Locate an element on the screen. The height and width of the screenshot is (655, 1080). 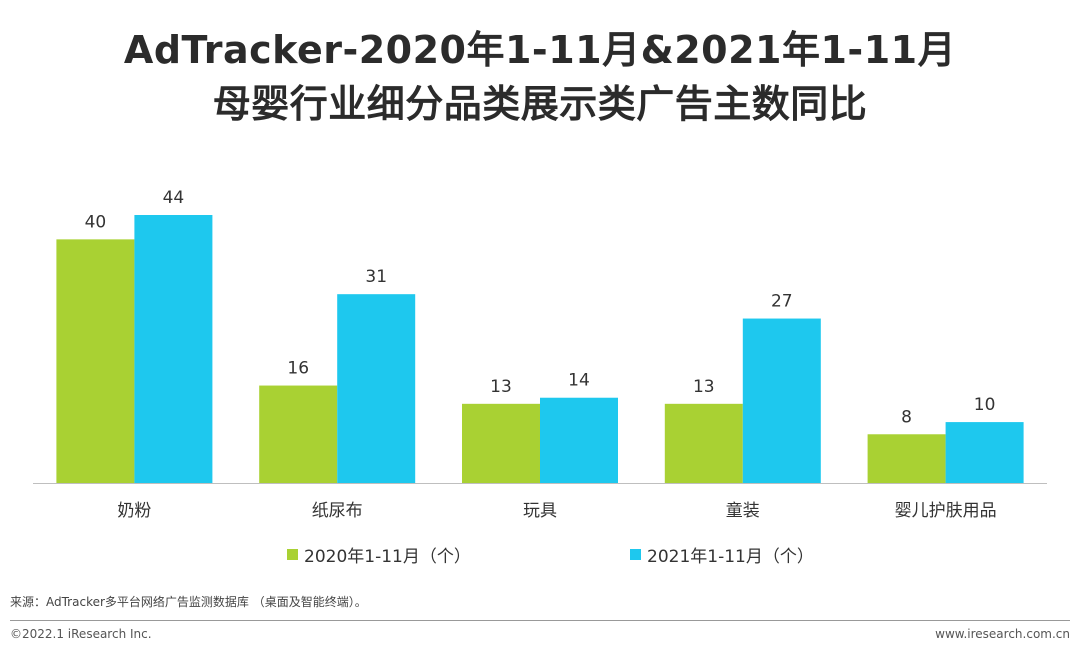
category-label-3: 童装 is located at coordinates (743, 511).